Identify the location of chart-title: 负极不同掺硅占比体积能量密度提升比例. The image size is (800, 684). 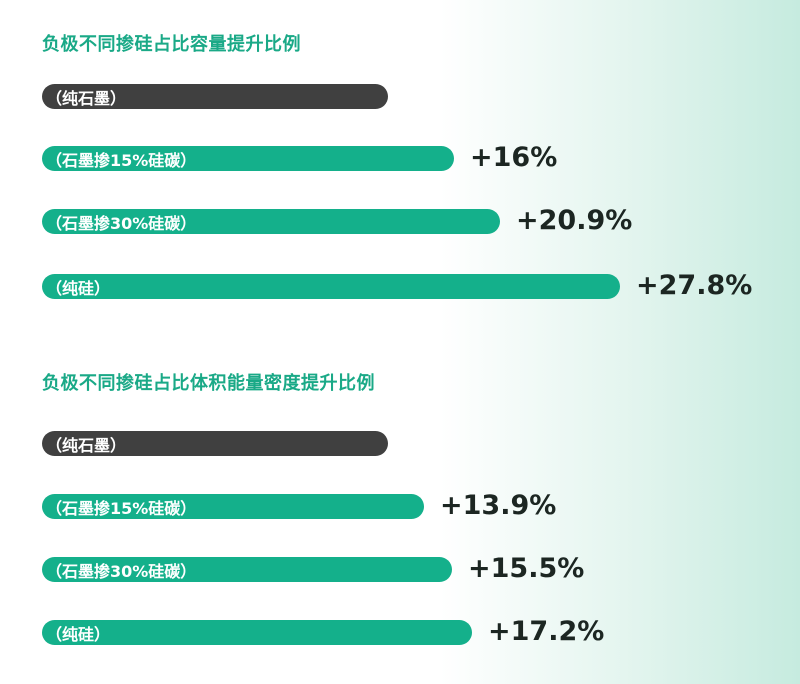
(208, 383).